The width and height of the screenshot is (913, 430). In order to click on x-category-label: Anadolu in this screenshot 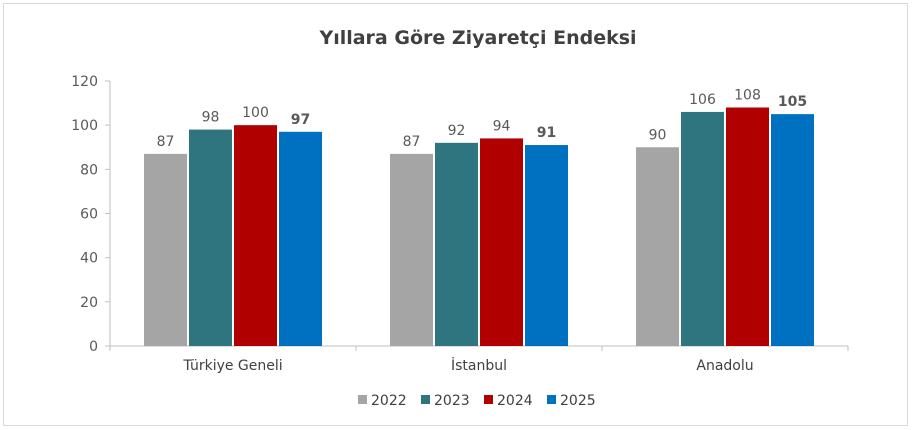, I will do `click(724, 366)`.